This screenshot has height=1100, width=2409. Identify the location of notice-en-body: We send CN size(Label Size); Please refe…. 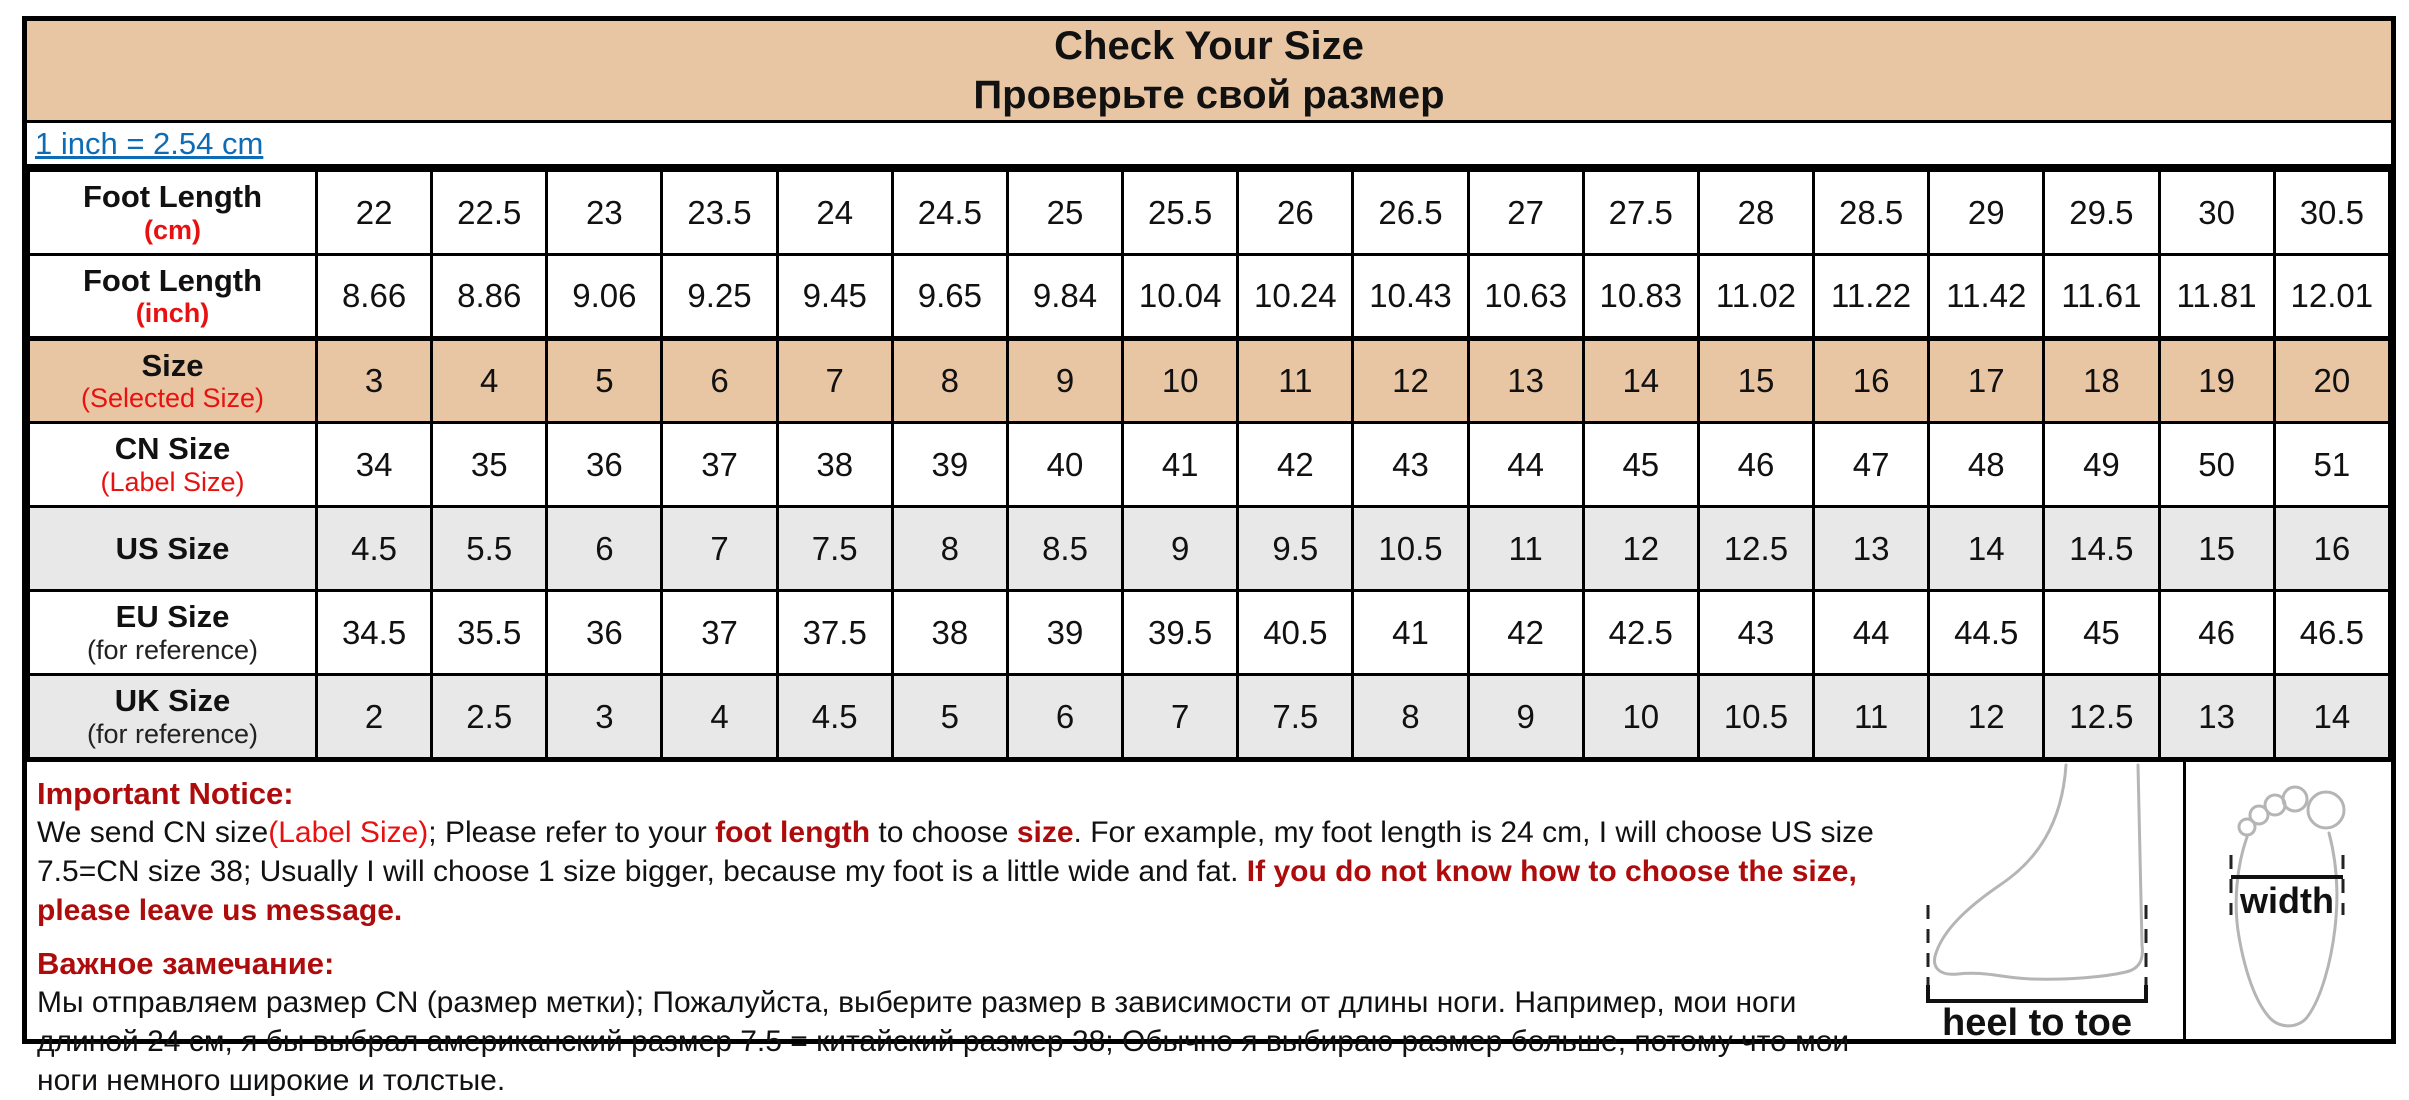
(963, 871).